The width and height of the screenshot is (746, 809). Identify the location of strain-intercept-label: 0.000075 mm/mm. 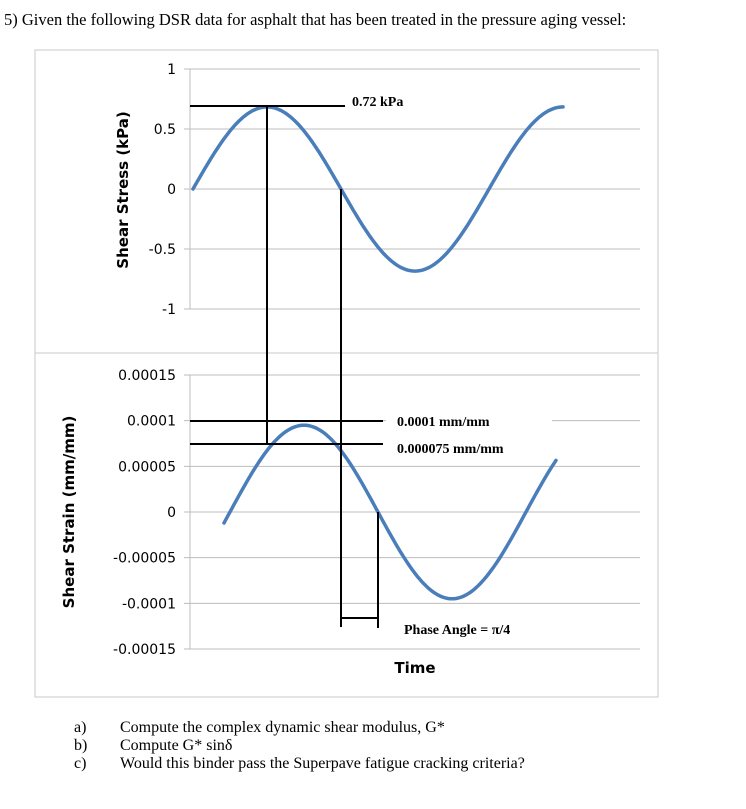
(450, 449).